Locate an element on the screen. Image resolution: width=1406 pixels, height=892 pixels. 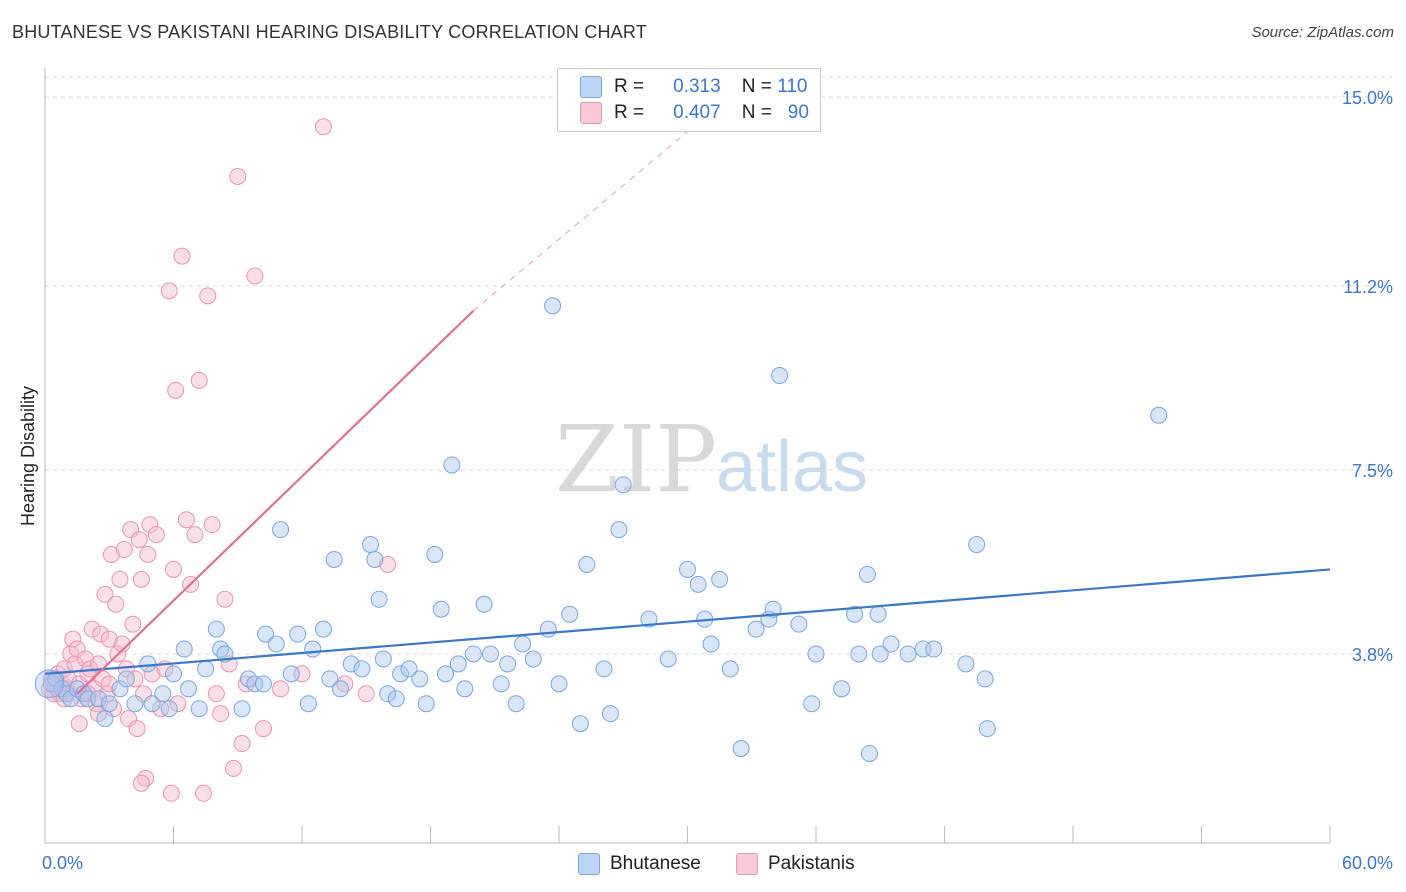
y-axis-label: Hearing Disability is located at coordinates (28, 456).